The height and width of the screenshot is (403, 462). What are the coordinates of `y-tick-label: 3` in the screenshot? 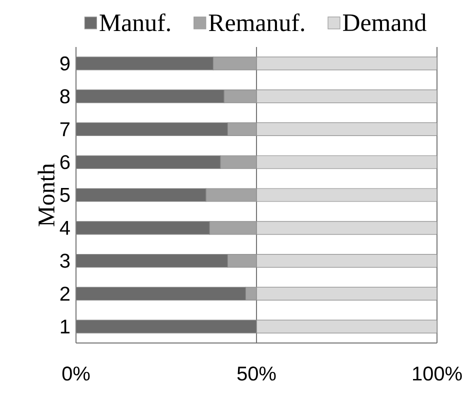 It's located at (65, 261).